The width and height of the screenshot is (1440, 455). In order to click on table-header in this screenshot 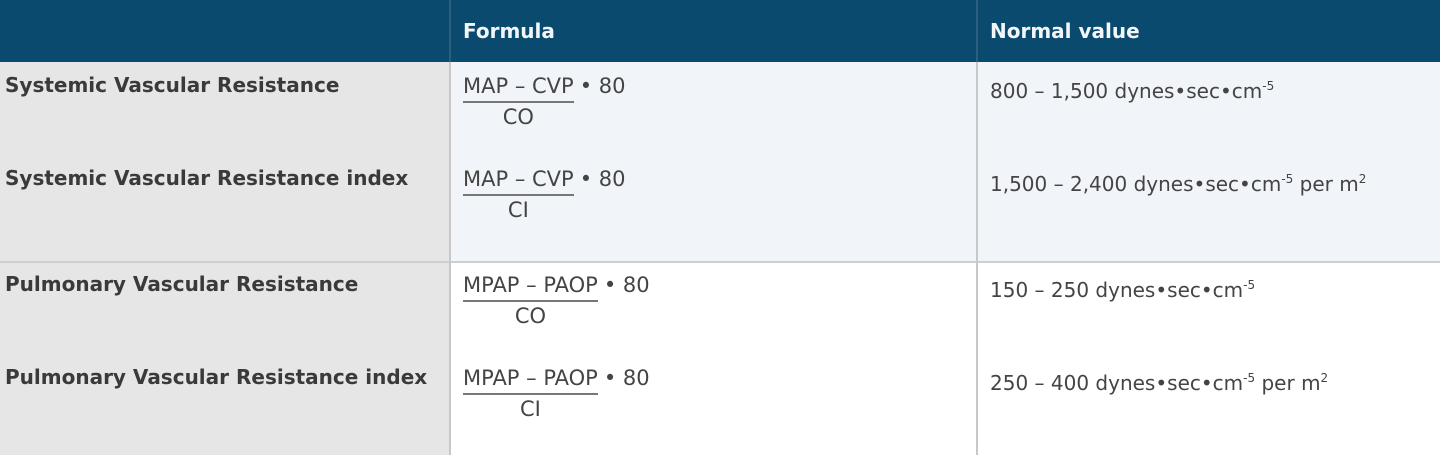, I will do `click(720, 31)`.